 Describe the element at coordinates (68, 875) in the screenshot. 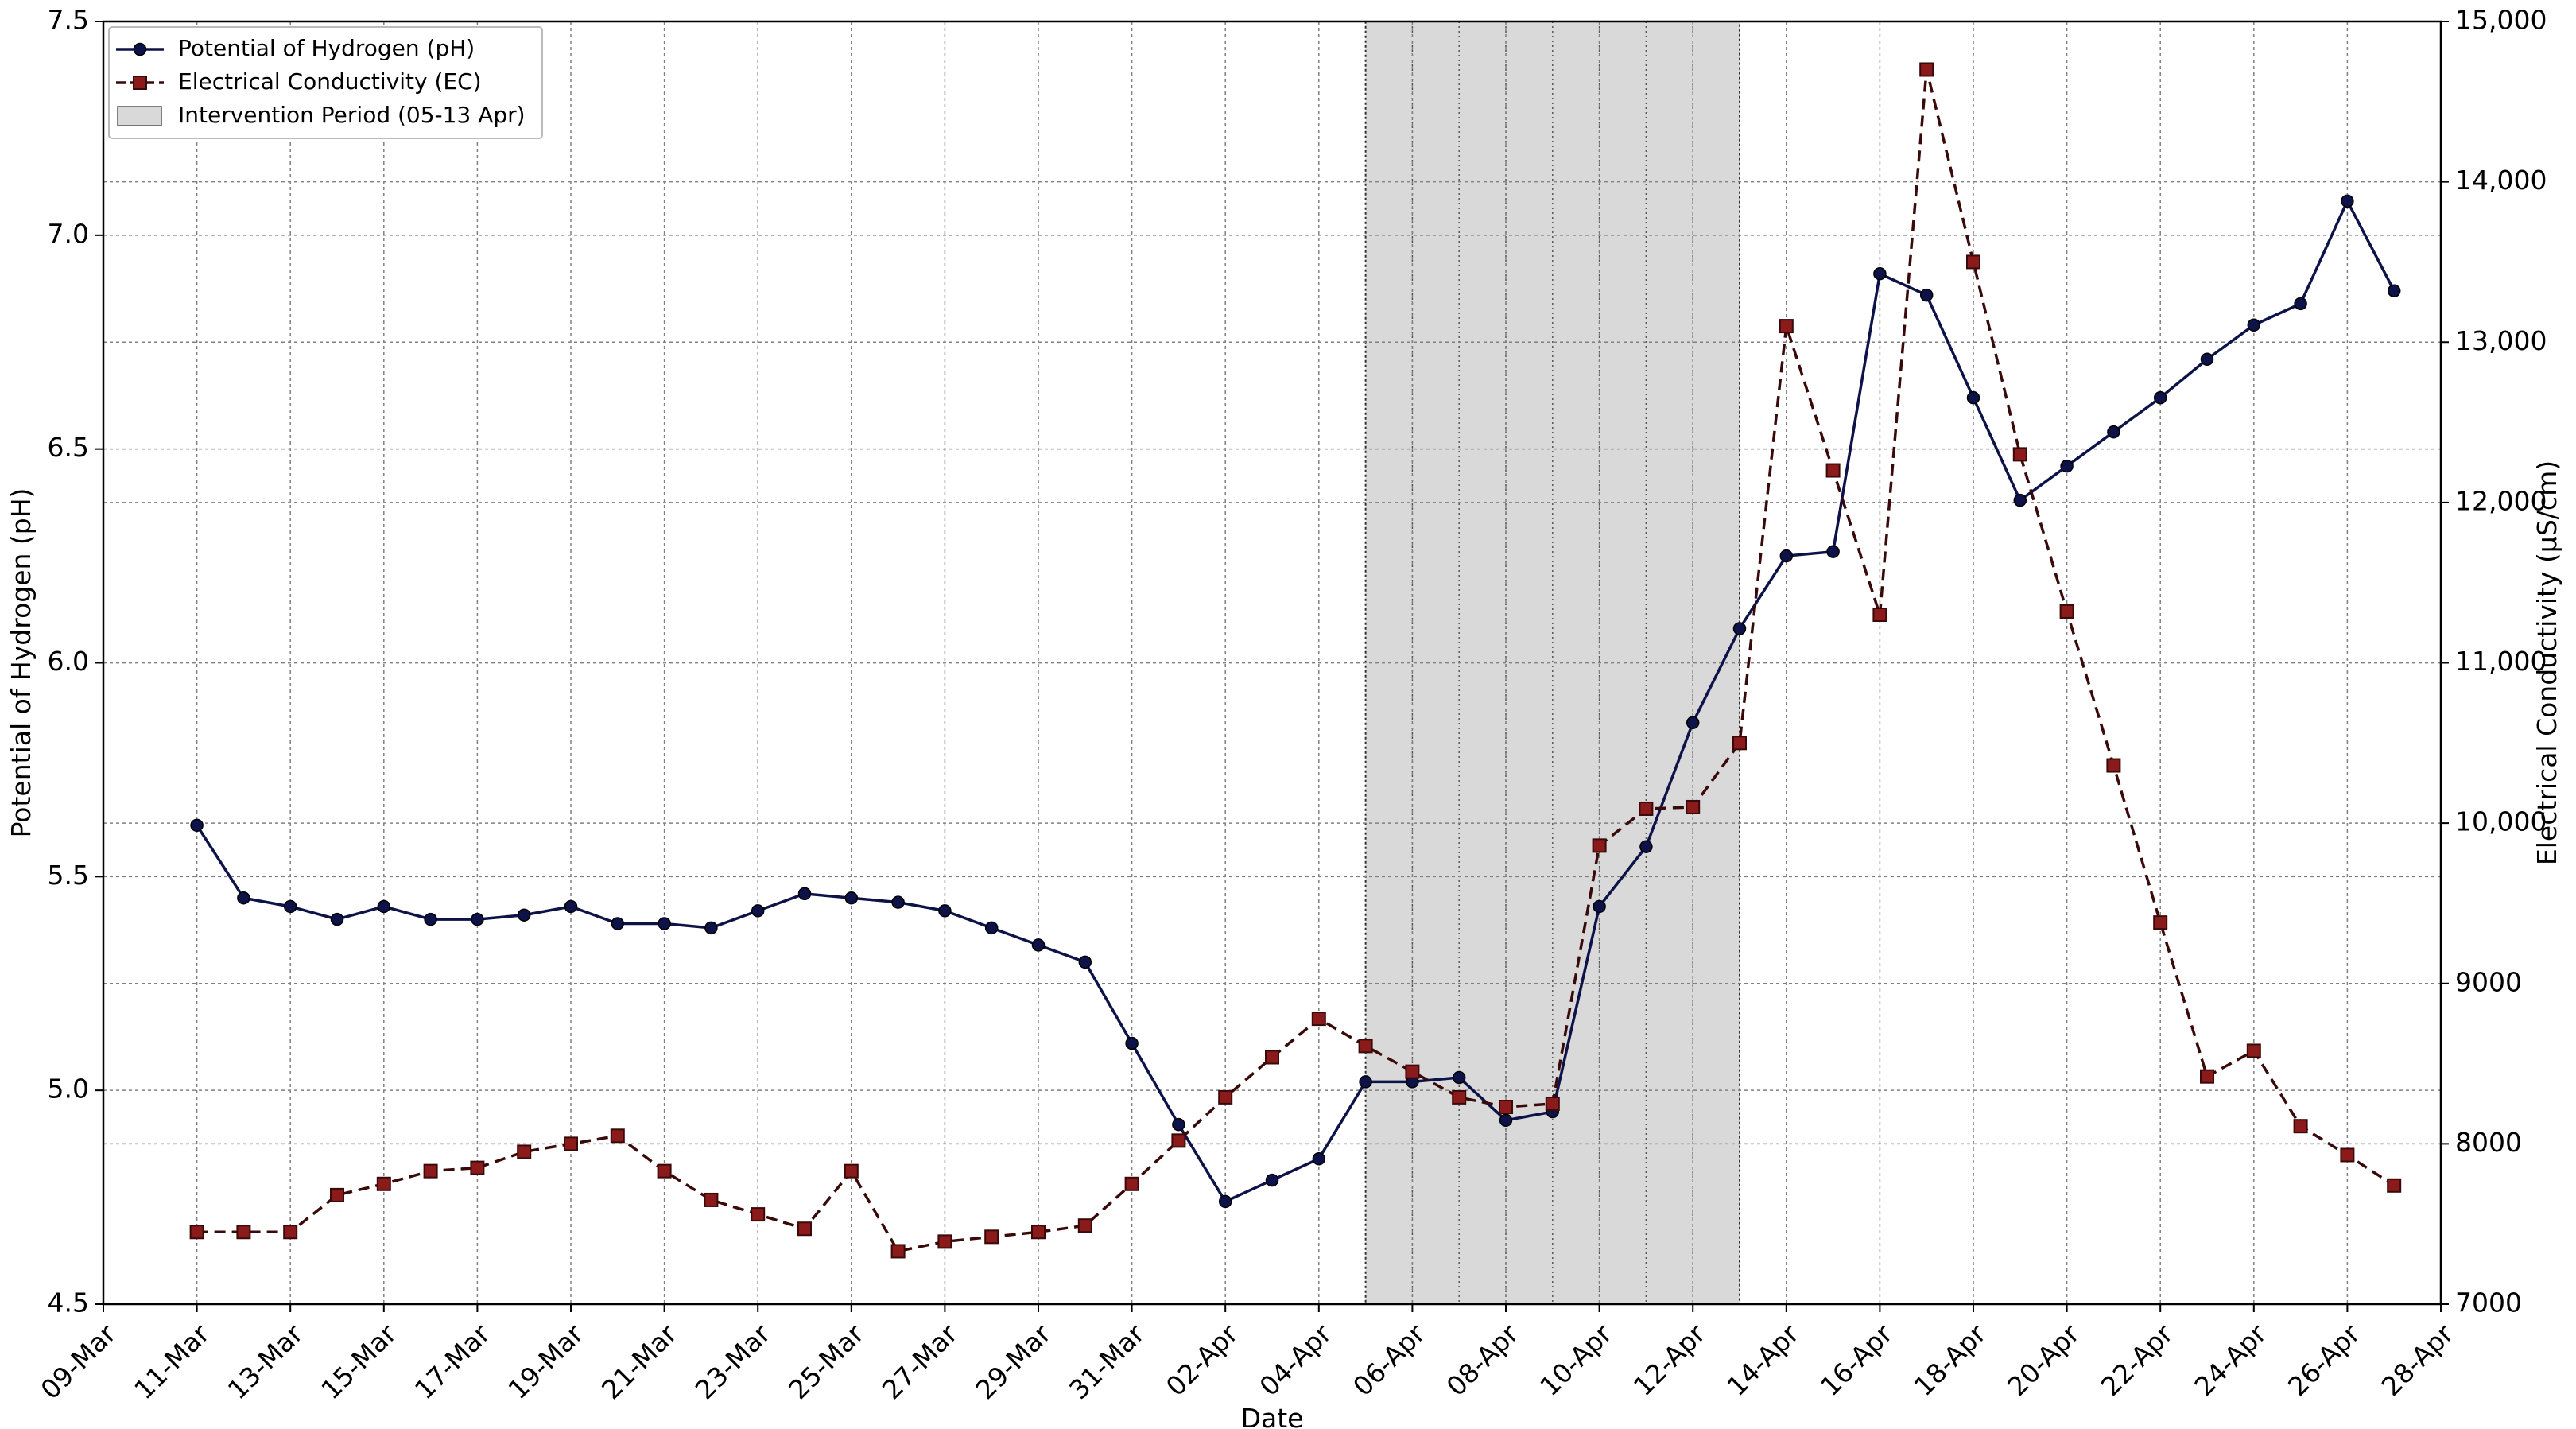

I see `y-left-tick-label: 5.5` at that location.